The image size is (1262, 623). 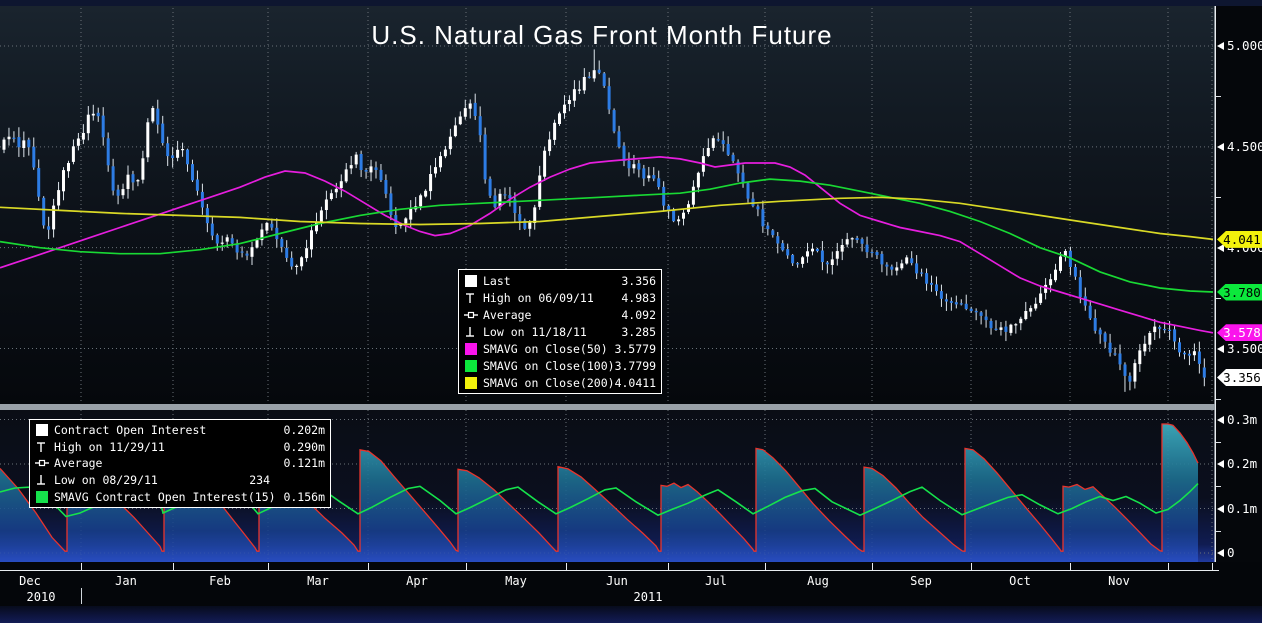 What do you see at coordinates (1242, 508) in the screenshot?
I see `oi-0.1m-label: 0.1m` at bounding box center [1242, 508].